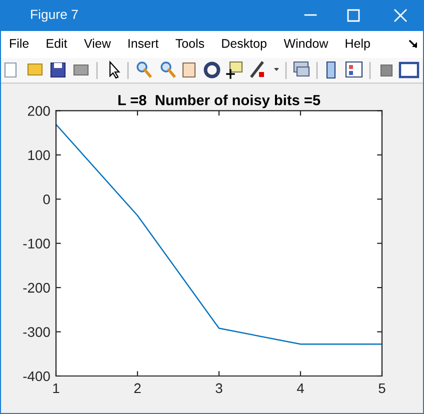 This screenshot has height=414, width=424. Describe the element at coordinates (306, 43) in the screenshot. I see `text: Window` at that location.